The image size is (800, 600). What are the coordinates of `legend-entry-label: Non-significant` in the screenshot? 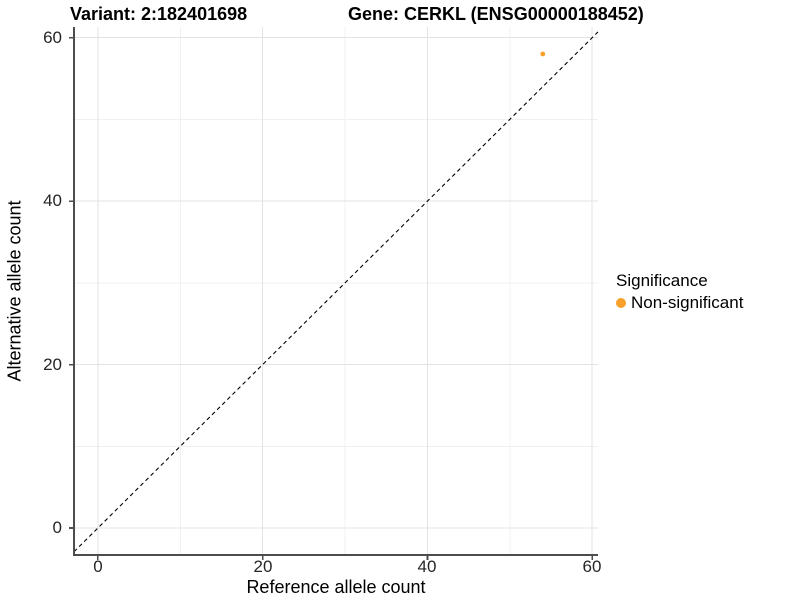 It's located at (687, 302).